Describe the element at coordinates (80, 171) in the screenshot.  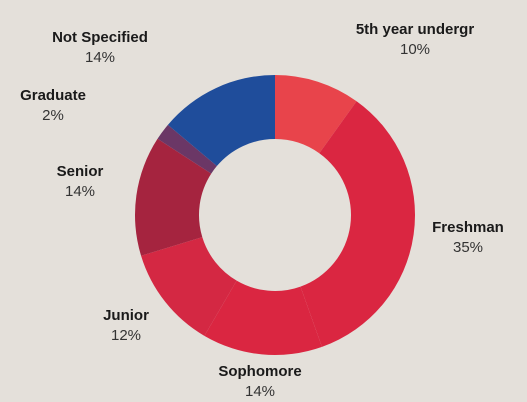
I see `slice-label: Senior` at that location.